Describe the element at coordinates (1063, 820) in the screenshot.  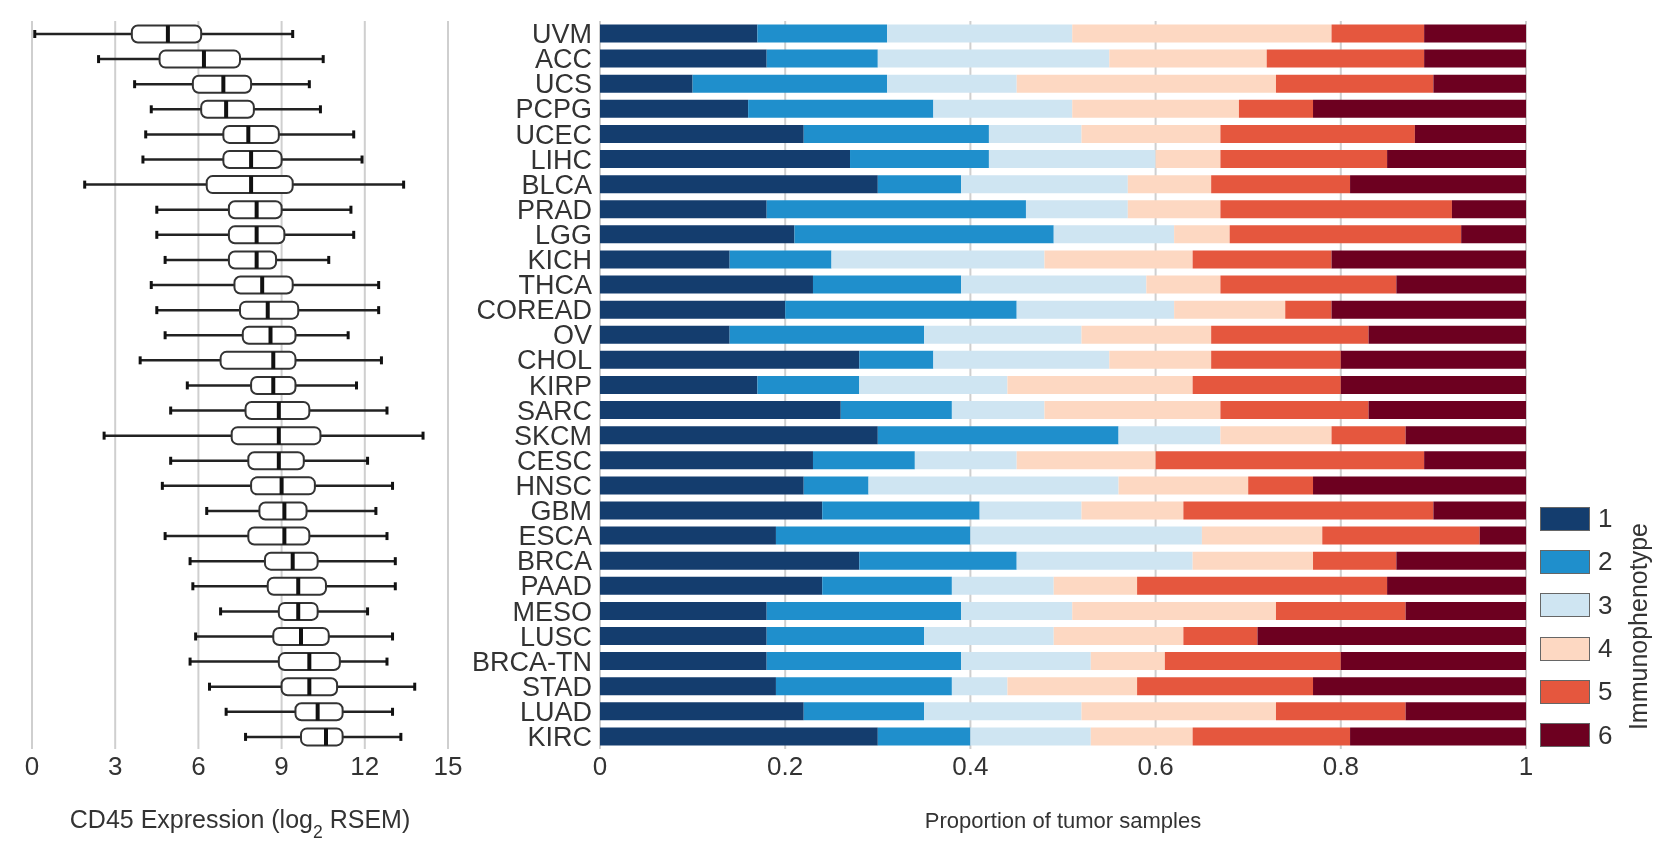
I see `x-axis-title: Proportion of tumor samples` at that location.